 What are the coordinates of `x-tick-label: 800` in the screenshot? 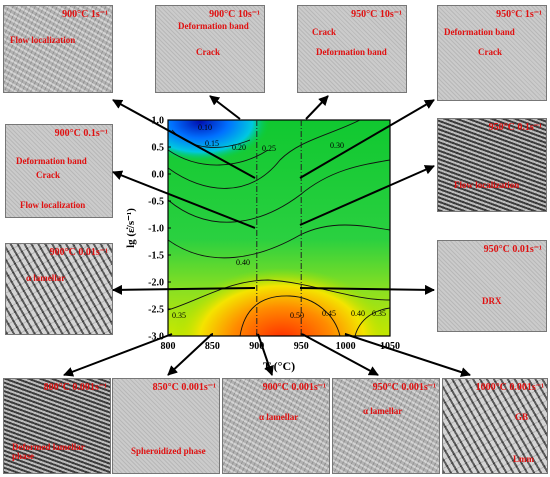 It's located at (168, 346).